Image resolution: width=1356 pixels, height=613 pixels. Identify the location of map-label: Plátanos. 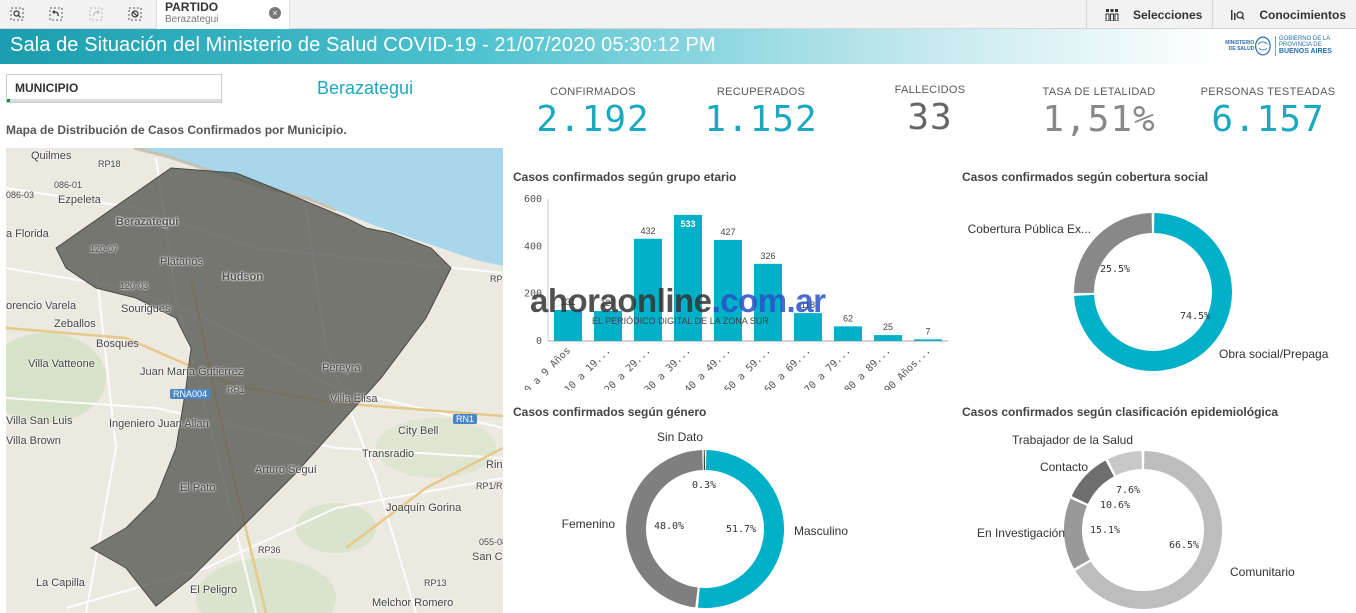
(181, 262).